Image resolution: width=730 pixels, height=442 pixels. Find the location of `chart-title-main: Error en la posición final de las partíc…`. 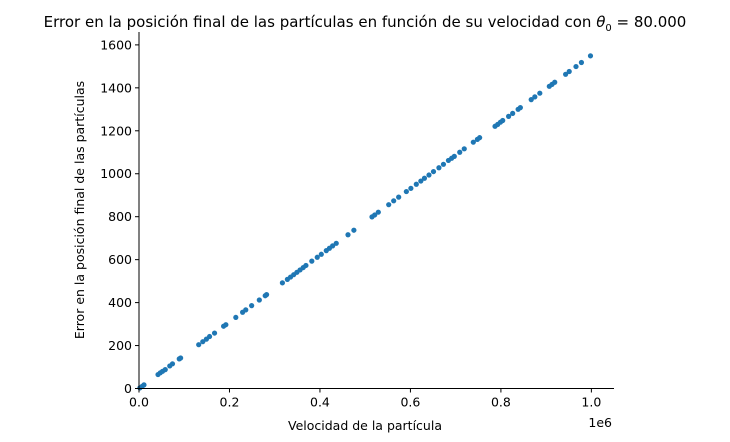

chart-title-main: Error en la posición final de las partíc… is located at coordinates (320, 22).